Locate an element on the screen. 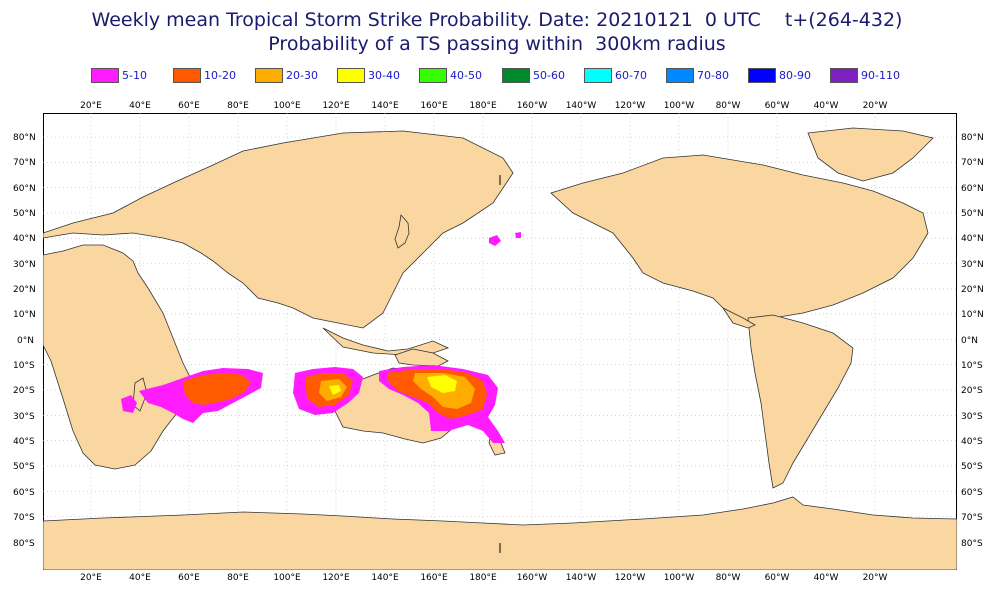 The width and height of the screenshot is (994, 592). legend-label: 60-70 is located at coordinates (631, 75).